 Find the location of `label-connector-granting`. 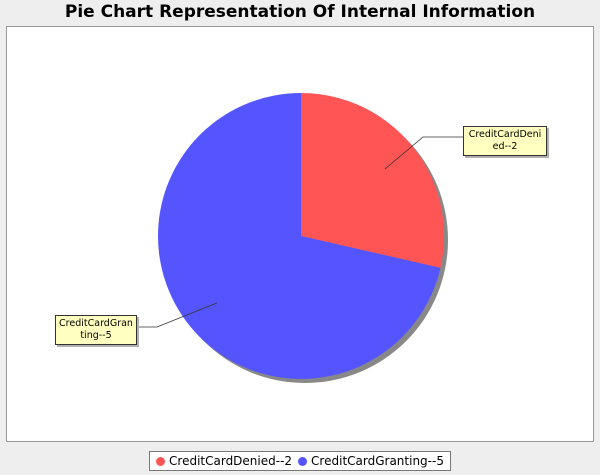

label-connector-granting is located at coordinates (177, 315).